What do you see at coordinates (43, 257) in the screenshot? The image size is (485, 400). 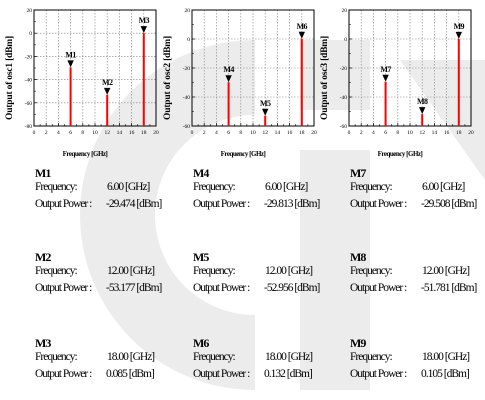 I see `marker-name: M2` at bounding box center [43, 257].